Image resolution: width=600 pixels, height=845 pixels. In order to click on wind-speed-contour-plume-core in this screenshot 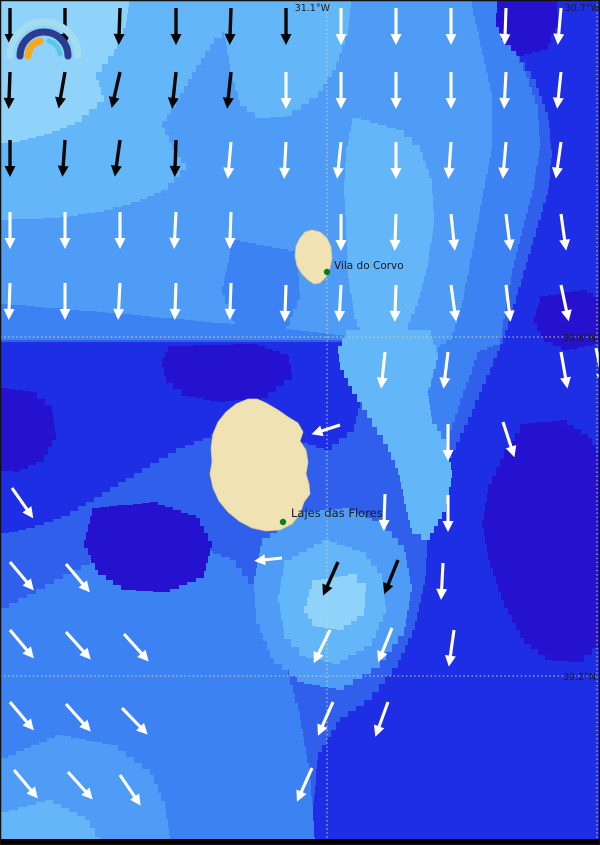, I will do `click(335, 602)`.